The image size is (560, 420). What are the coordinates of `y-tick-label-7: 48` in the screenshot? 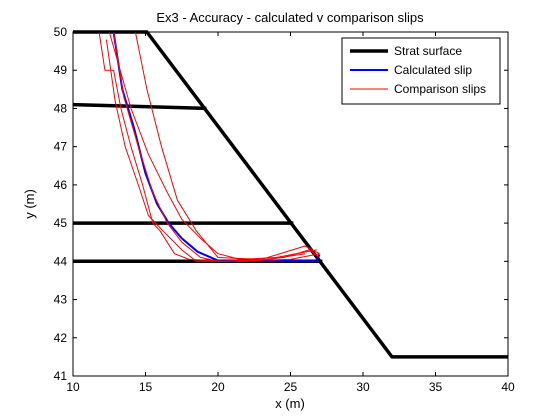 It's located at (61, 108).